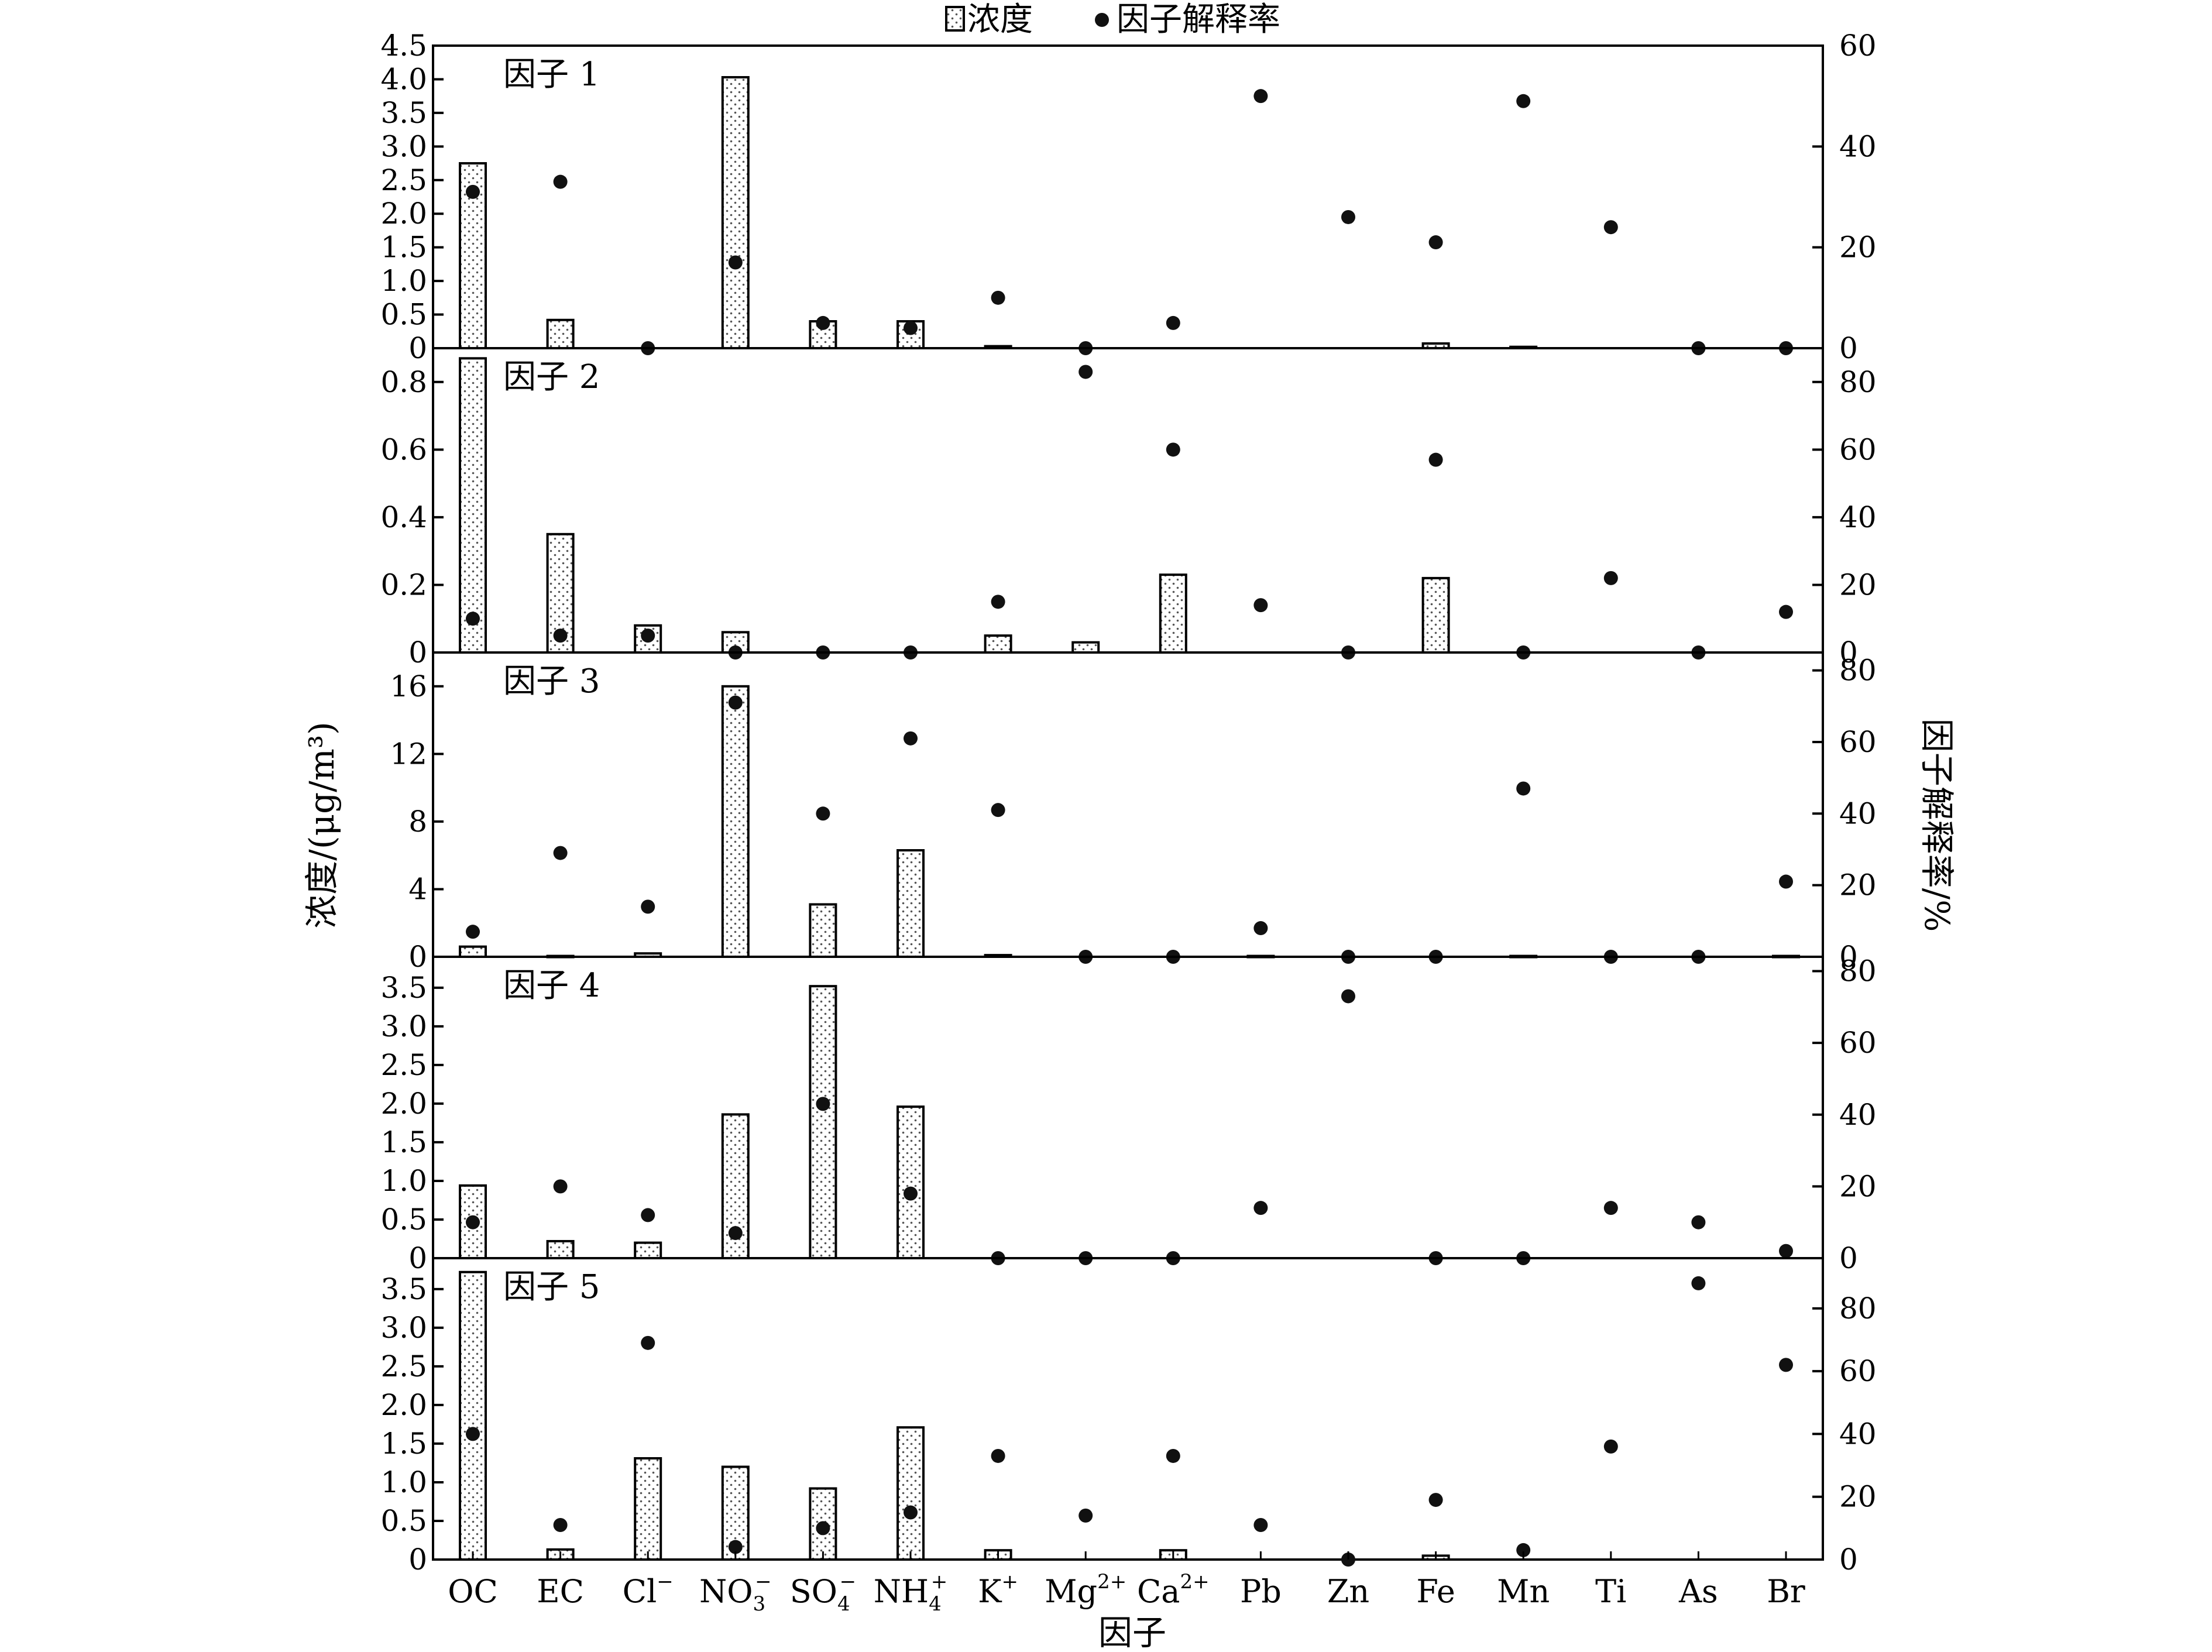 Image resolution: width=2212 pixels, height=1652 pixels. What do you see at coordinates (998, 1590) in the screenshot?
I see `x-category-label: K+` at bounding box center [998, 1590].